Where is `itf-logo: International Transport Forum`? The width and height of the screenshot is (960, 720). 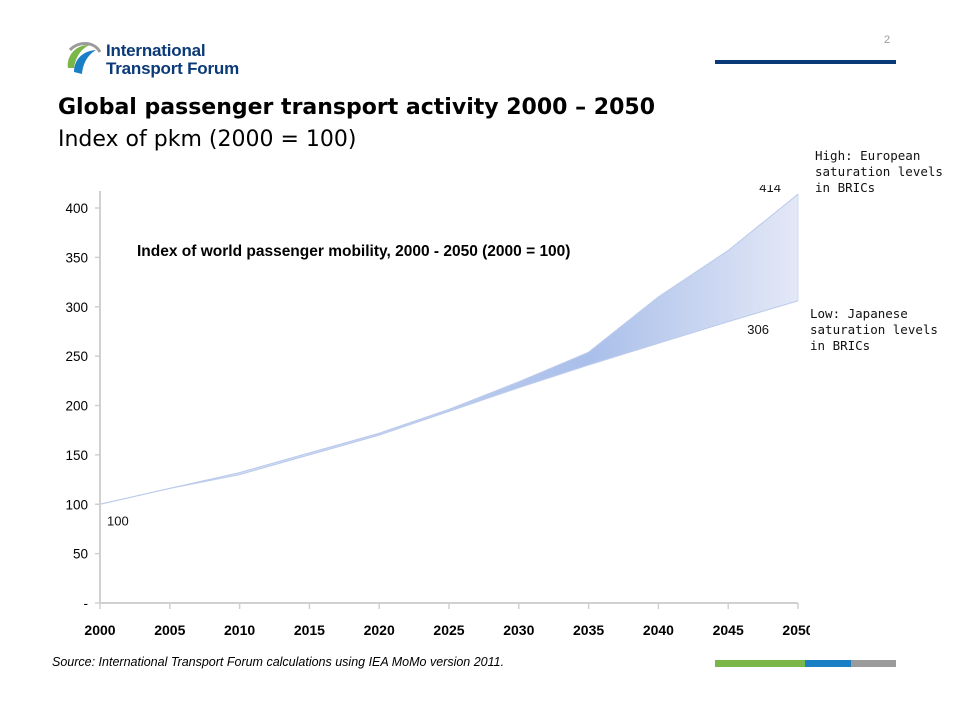 itf-logo: International Transport Forum is located at coordinates (162, 60).